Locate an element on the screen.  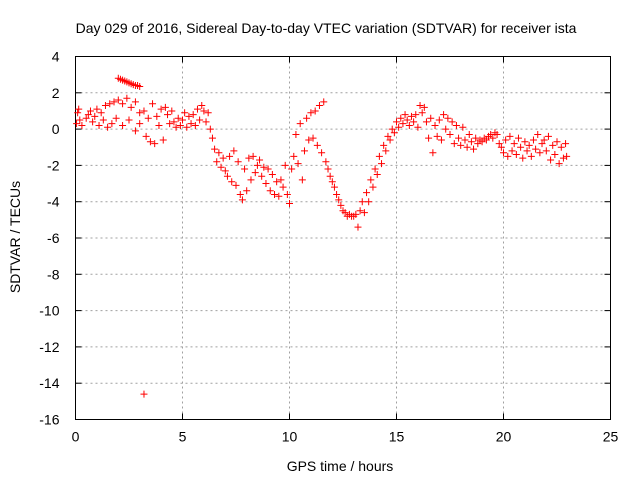
y-axis-title: SDTVAR / TECUs is located at coordinates (15, 237).